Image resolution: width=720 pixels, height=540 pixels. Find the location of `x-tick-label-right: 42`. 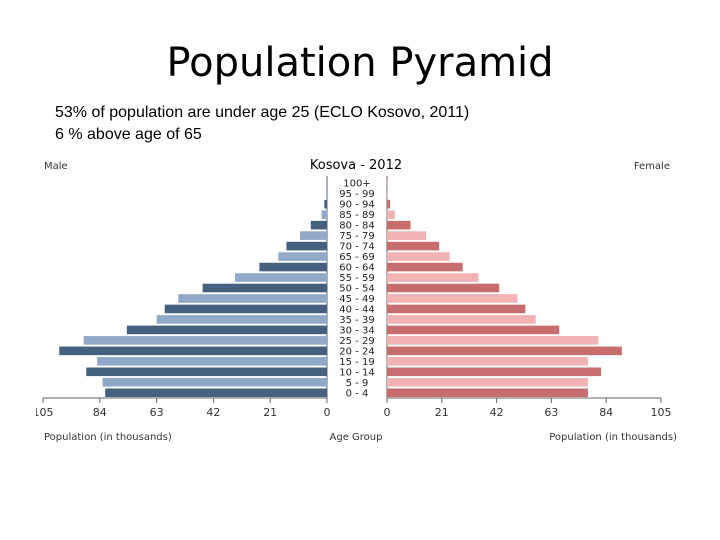

x-tick-label-right: 42 is located at coordinates (497, 412).